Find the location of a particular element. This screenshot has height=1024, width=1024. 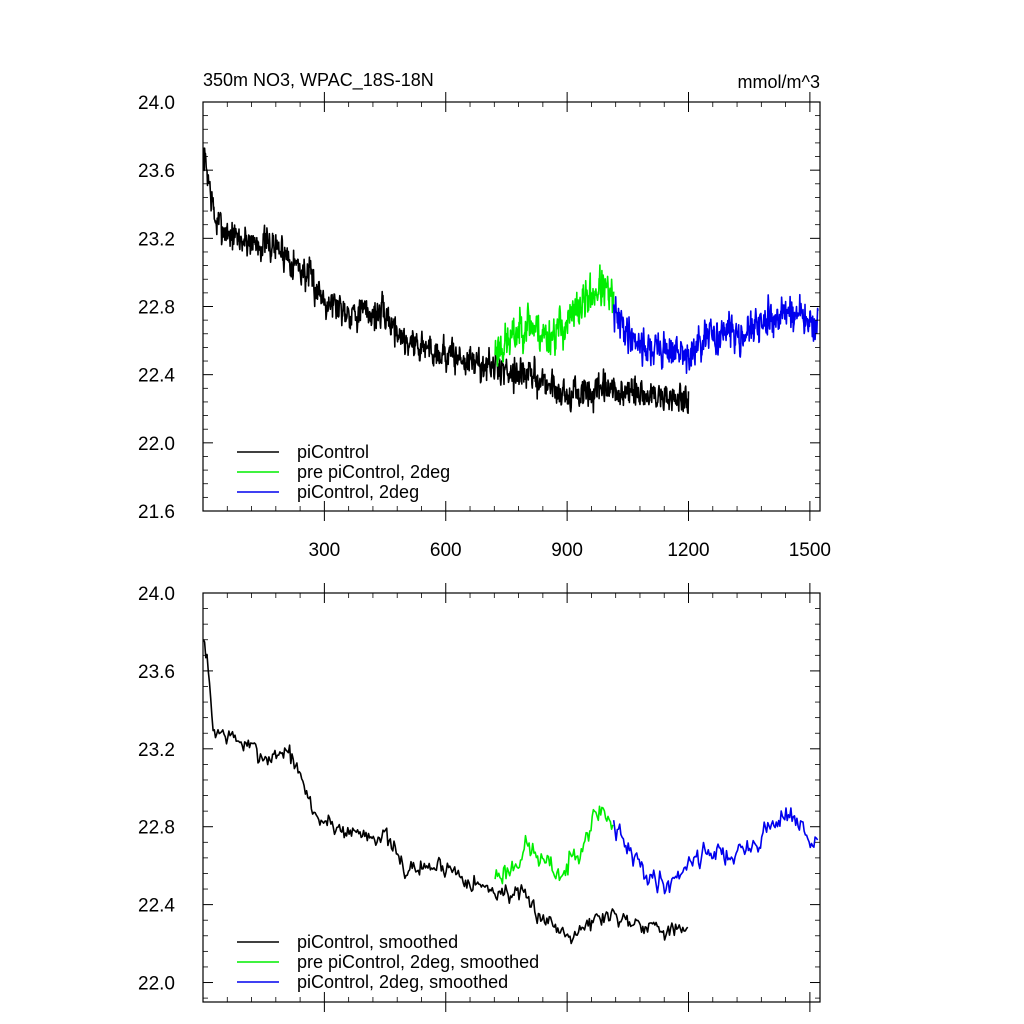

x-tick-label: 1200 is located at coordinates (688, 550).